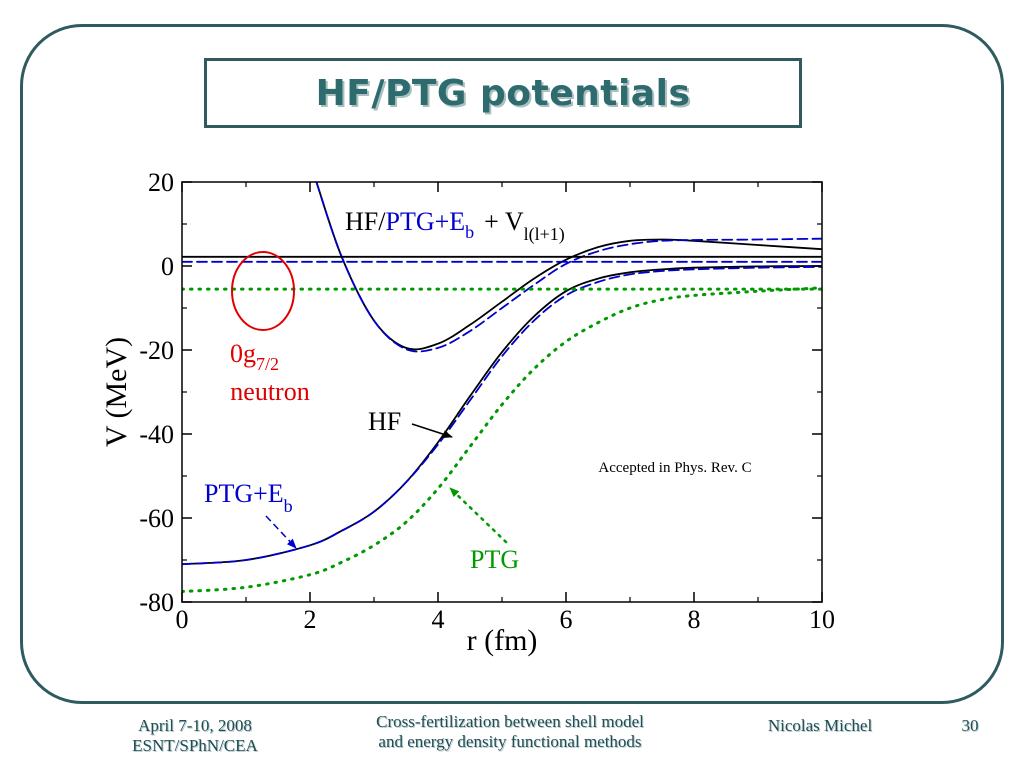 This screenshot has height=768, width=1024. Describe the element at coordinates (694, 619) in the screenshot. I see `x-tick-label: 8` at that location.